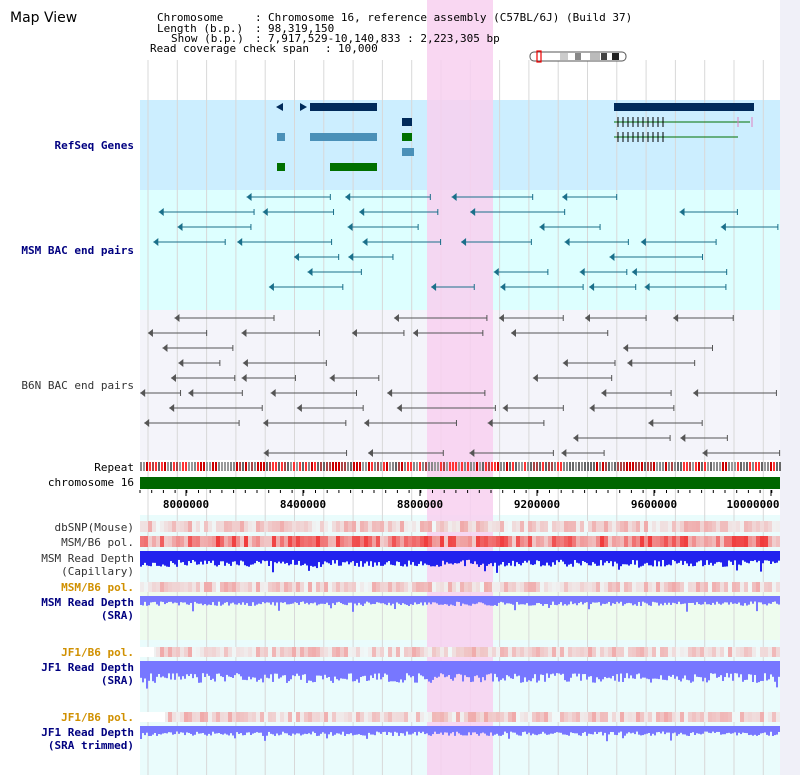 Image resolution: width=800 pixels, height=775 pixels. What do you see at coordinates (97, 652) in the screenshot?
I see `track-label-jf1-b6-pol: JF1/B6 pol.` at bounding box center [97, 652].